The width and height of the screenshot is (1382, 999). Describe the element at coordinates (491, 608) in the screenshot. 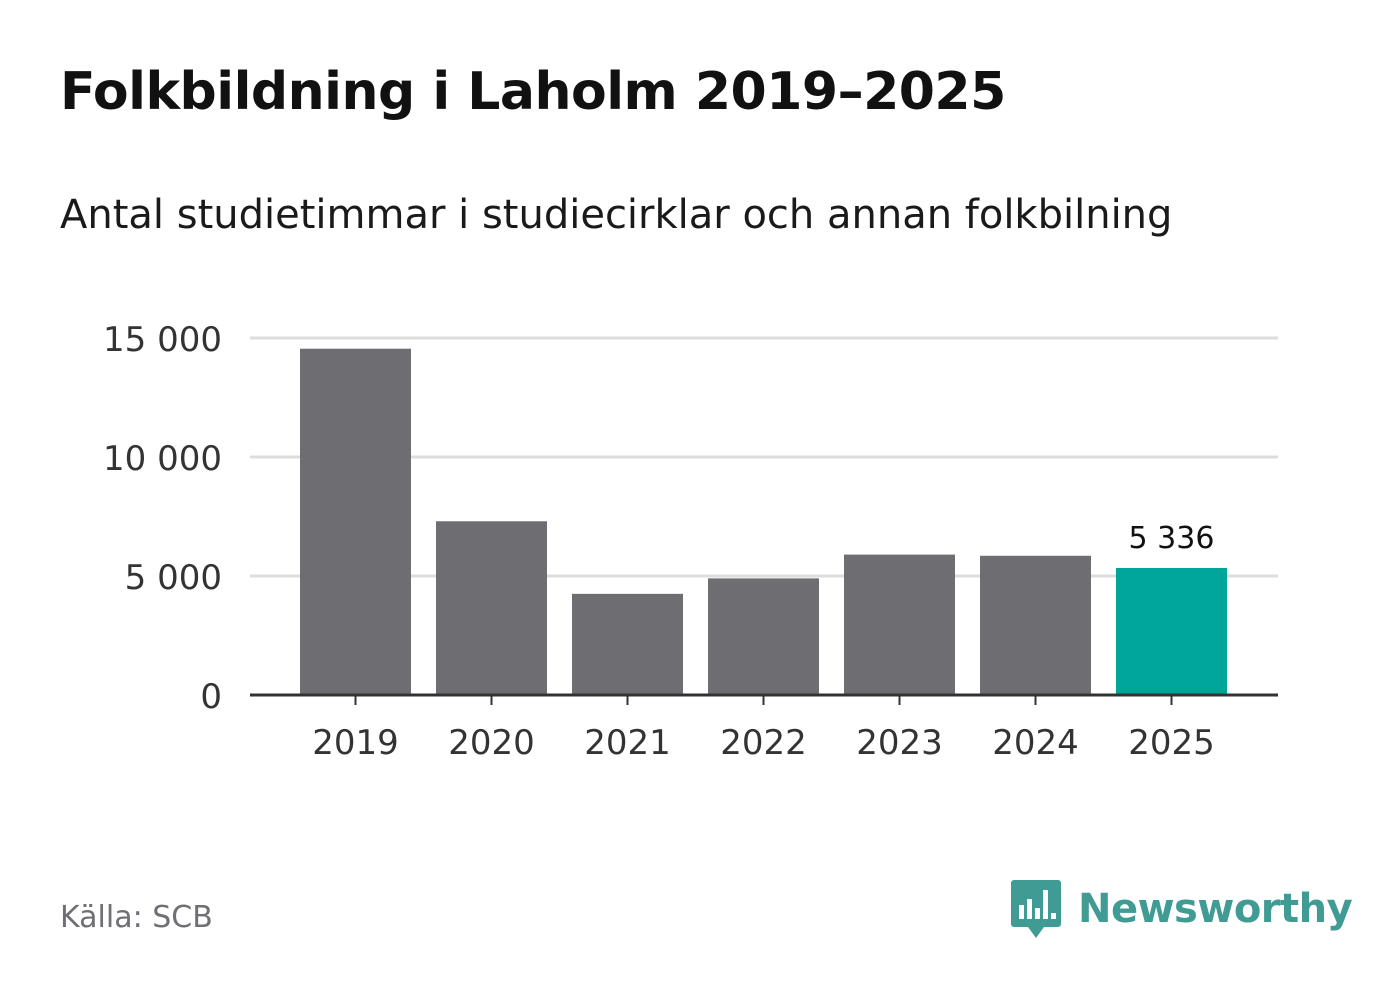

I see `bar-2020` at that location.